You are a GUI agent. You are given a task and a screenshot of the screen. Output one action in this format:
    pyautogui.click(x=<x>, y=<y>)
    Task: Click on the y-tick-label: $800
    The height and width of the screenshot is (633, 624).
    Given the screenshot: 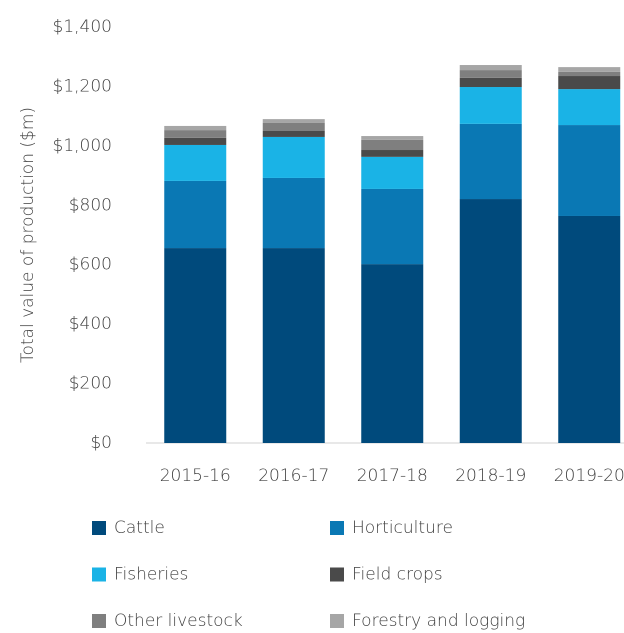 What is the action you would take?
    pyautogui.click(x=90, y=205)
    